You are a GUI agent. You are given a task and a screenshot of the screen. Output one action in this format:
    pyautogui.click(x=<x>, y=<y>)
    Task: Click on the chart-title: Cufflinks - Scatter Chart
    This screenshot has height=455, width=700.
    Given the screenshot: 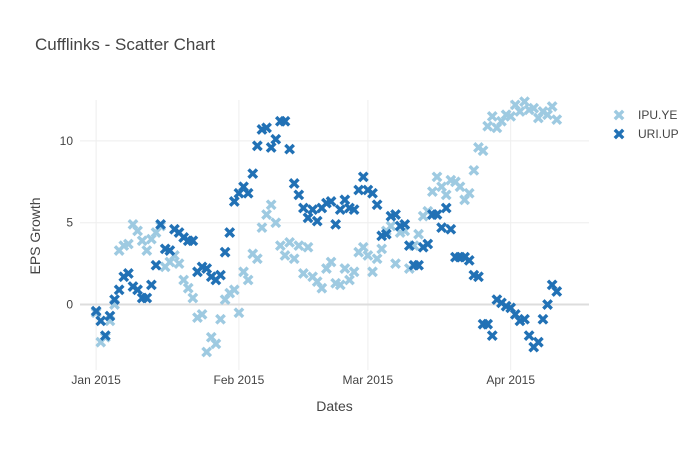 What is the action you would take?
    pyautogui.click(x=125, y=44)
    